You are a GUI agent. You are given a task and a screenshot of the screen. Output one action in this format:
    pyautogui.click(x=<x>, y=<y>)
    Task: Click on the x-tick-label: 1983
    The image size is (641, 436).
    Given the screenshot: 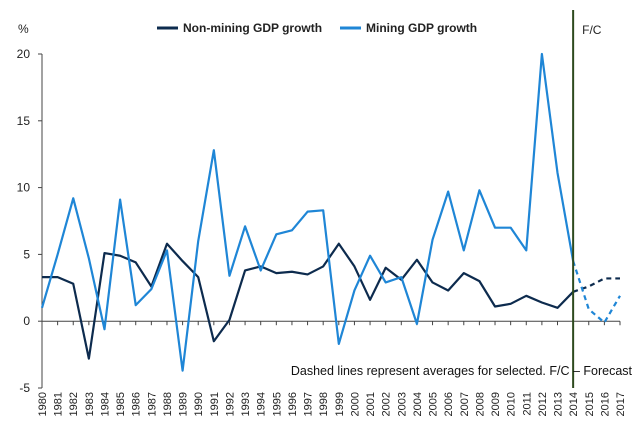 What is the action you would take?
    pyautogui.click(x=90, y=404)
    